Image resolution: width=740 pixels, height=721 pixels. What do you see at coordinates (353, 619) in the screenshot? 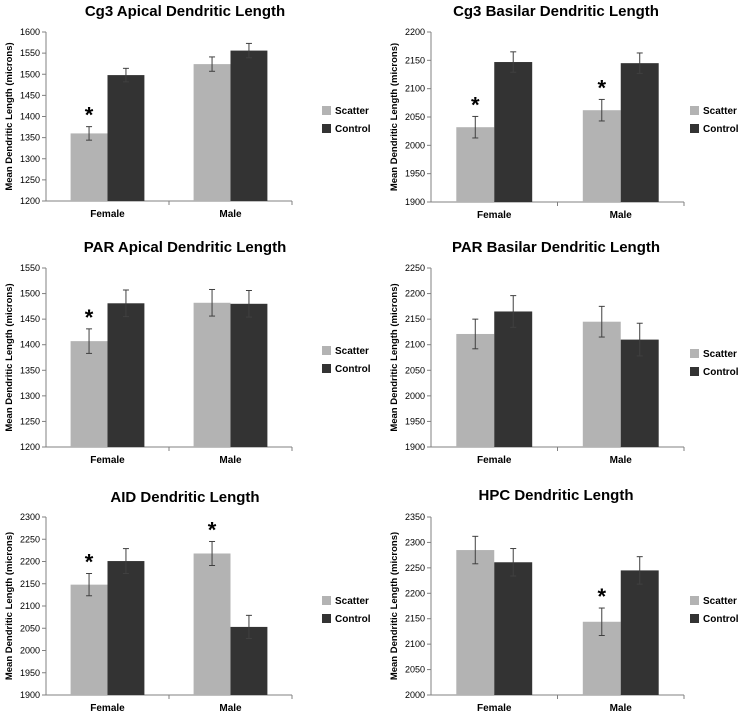
I see `chart-5-legend-label: Control` at bounding box center [353, 619].